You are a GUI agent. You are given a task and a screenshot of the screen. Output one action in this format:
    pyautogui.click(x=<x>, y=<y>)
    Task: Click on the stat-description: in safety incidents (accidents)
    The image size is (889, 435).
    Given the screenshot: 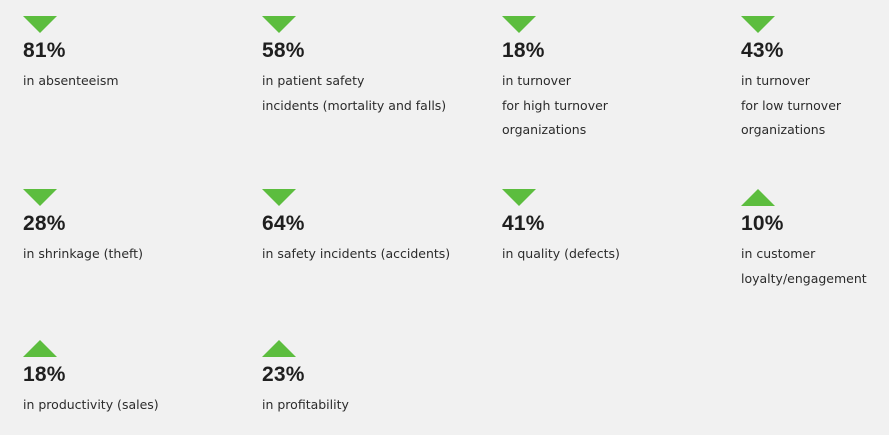 What is the action you would take?
    pyautogui.click(x=356, y=253)
    